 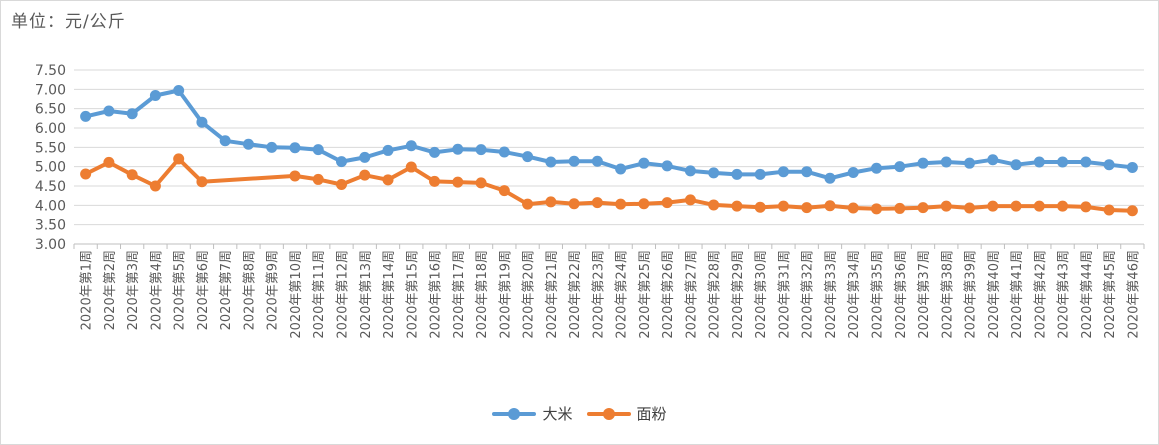 I want to click on x-tick-label: 2020年第36周, so click(x=901, y=294).